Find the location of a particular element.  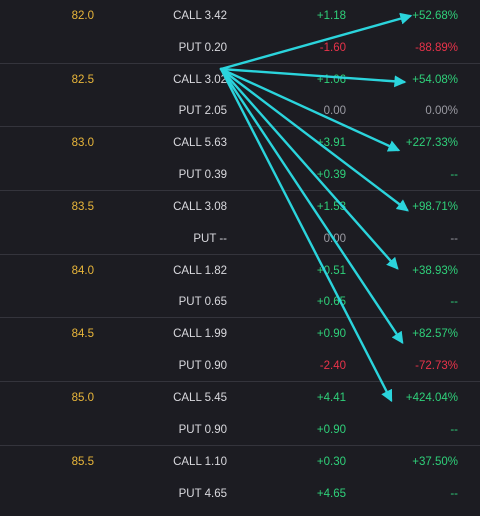

strike-price: 84.5 is located at coordinates (82, 334).